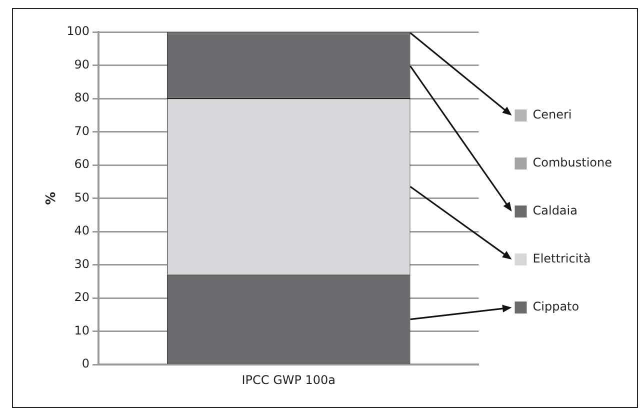  Describe the element at coordinates (86, 363) in the screenshot. I see `y-tick-label: 0` at that location.